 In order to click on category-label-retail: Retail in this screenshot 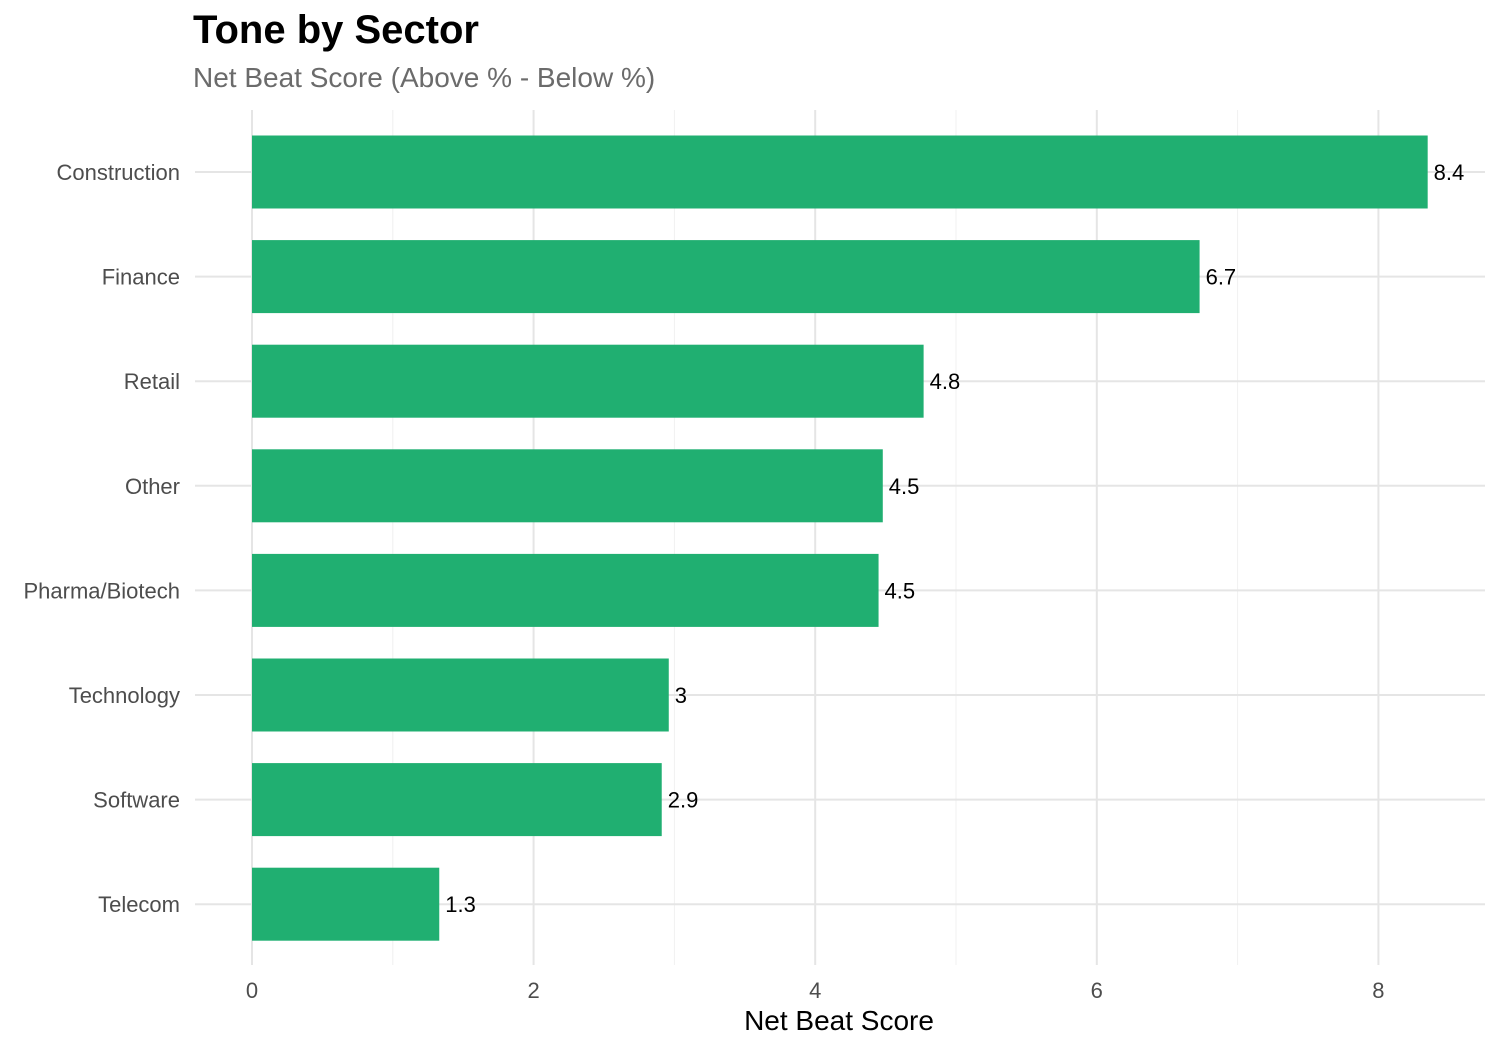, I will do `click(152, 381)`.